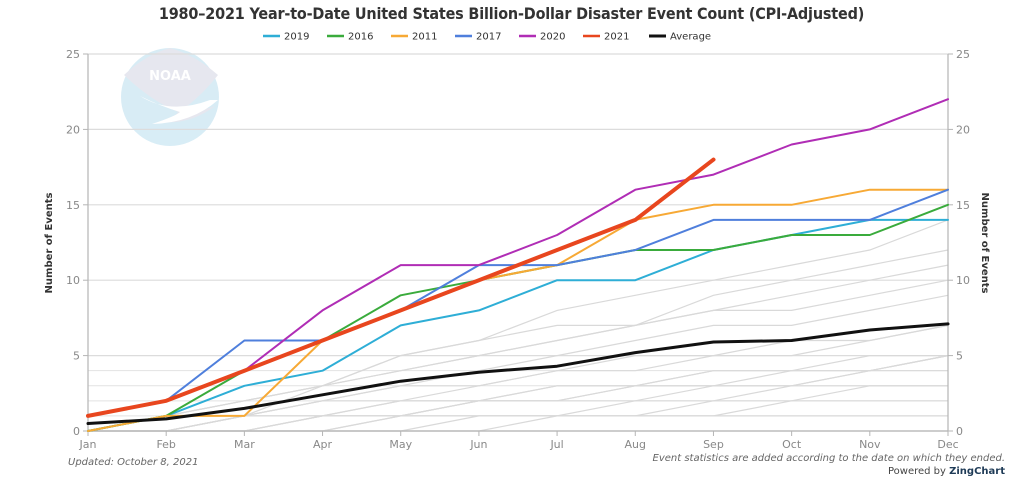  What do you see at coordinates (73, 280) in the screenshot?
I see `y-tick-label-left: 10` at bounding box center [73, 280].